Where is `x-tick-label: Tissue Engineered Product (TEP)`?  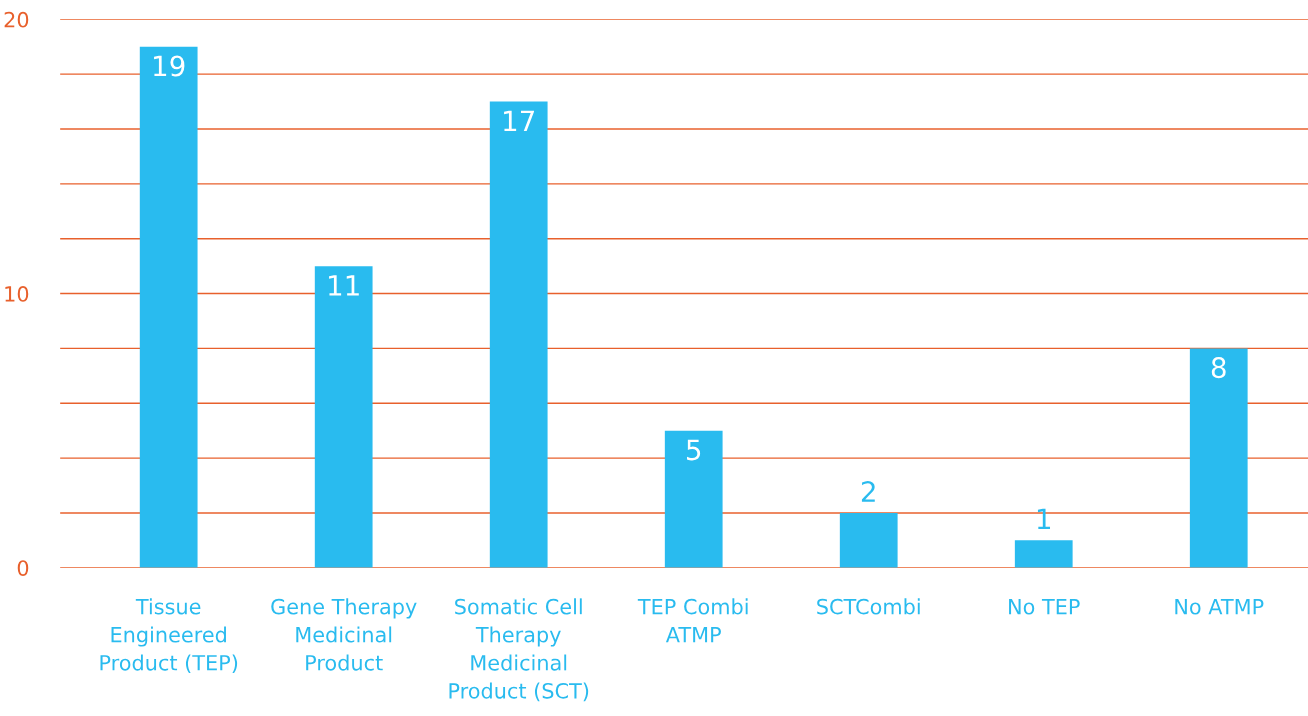 x-tick-label: Tissue Engineered Product (TEP) is located at coordinates (169, 636).